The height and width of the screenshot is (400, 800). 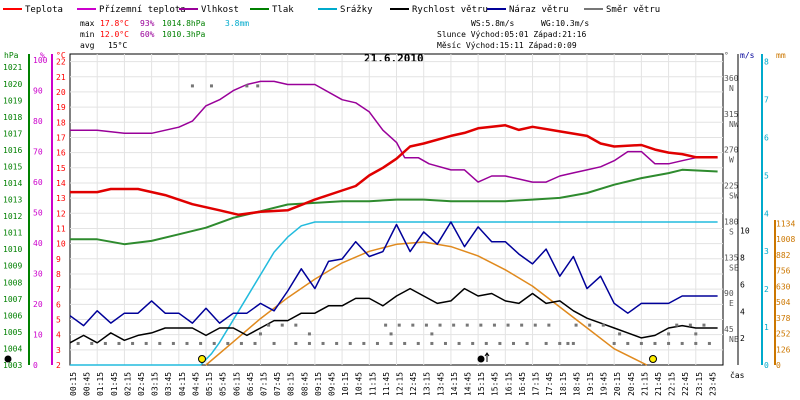 I want to click on axis-title-deg: °, so click(x=726, y=55).